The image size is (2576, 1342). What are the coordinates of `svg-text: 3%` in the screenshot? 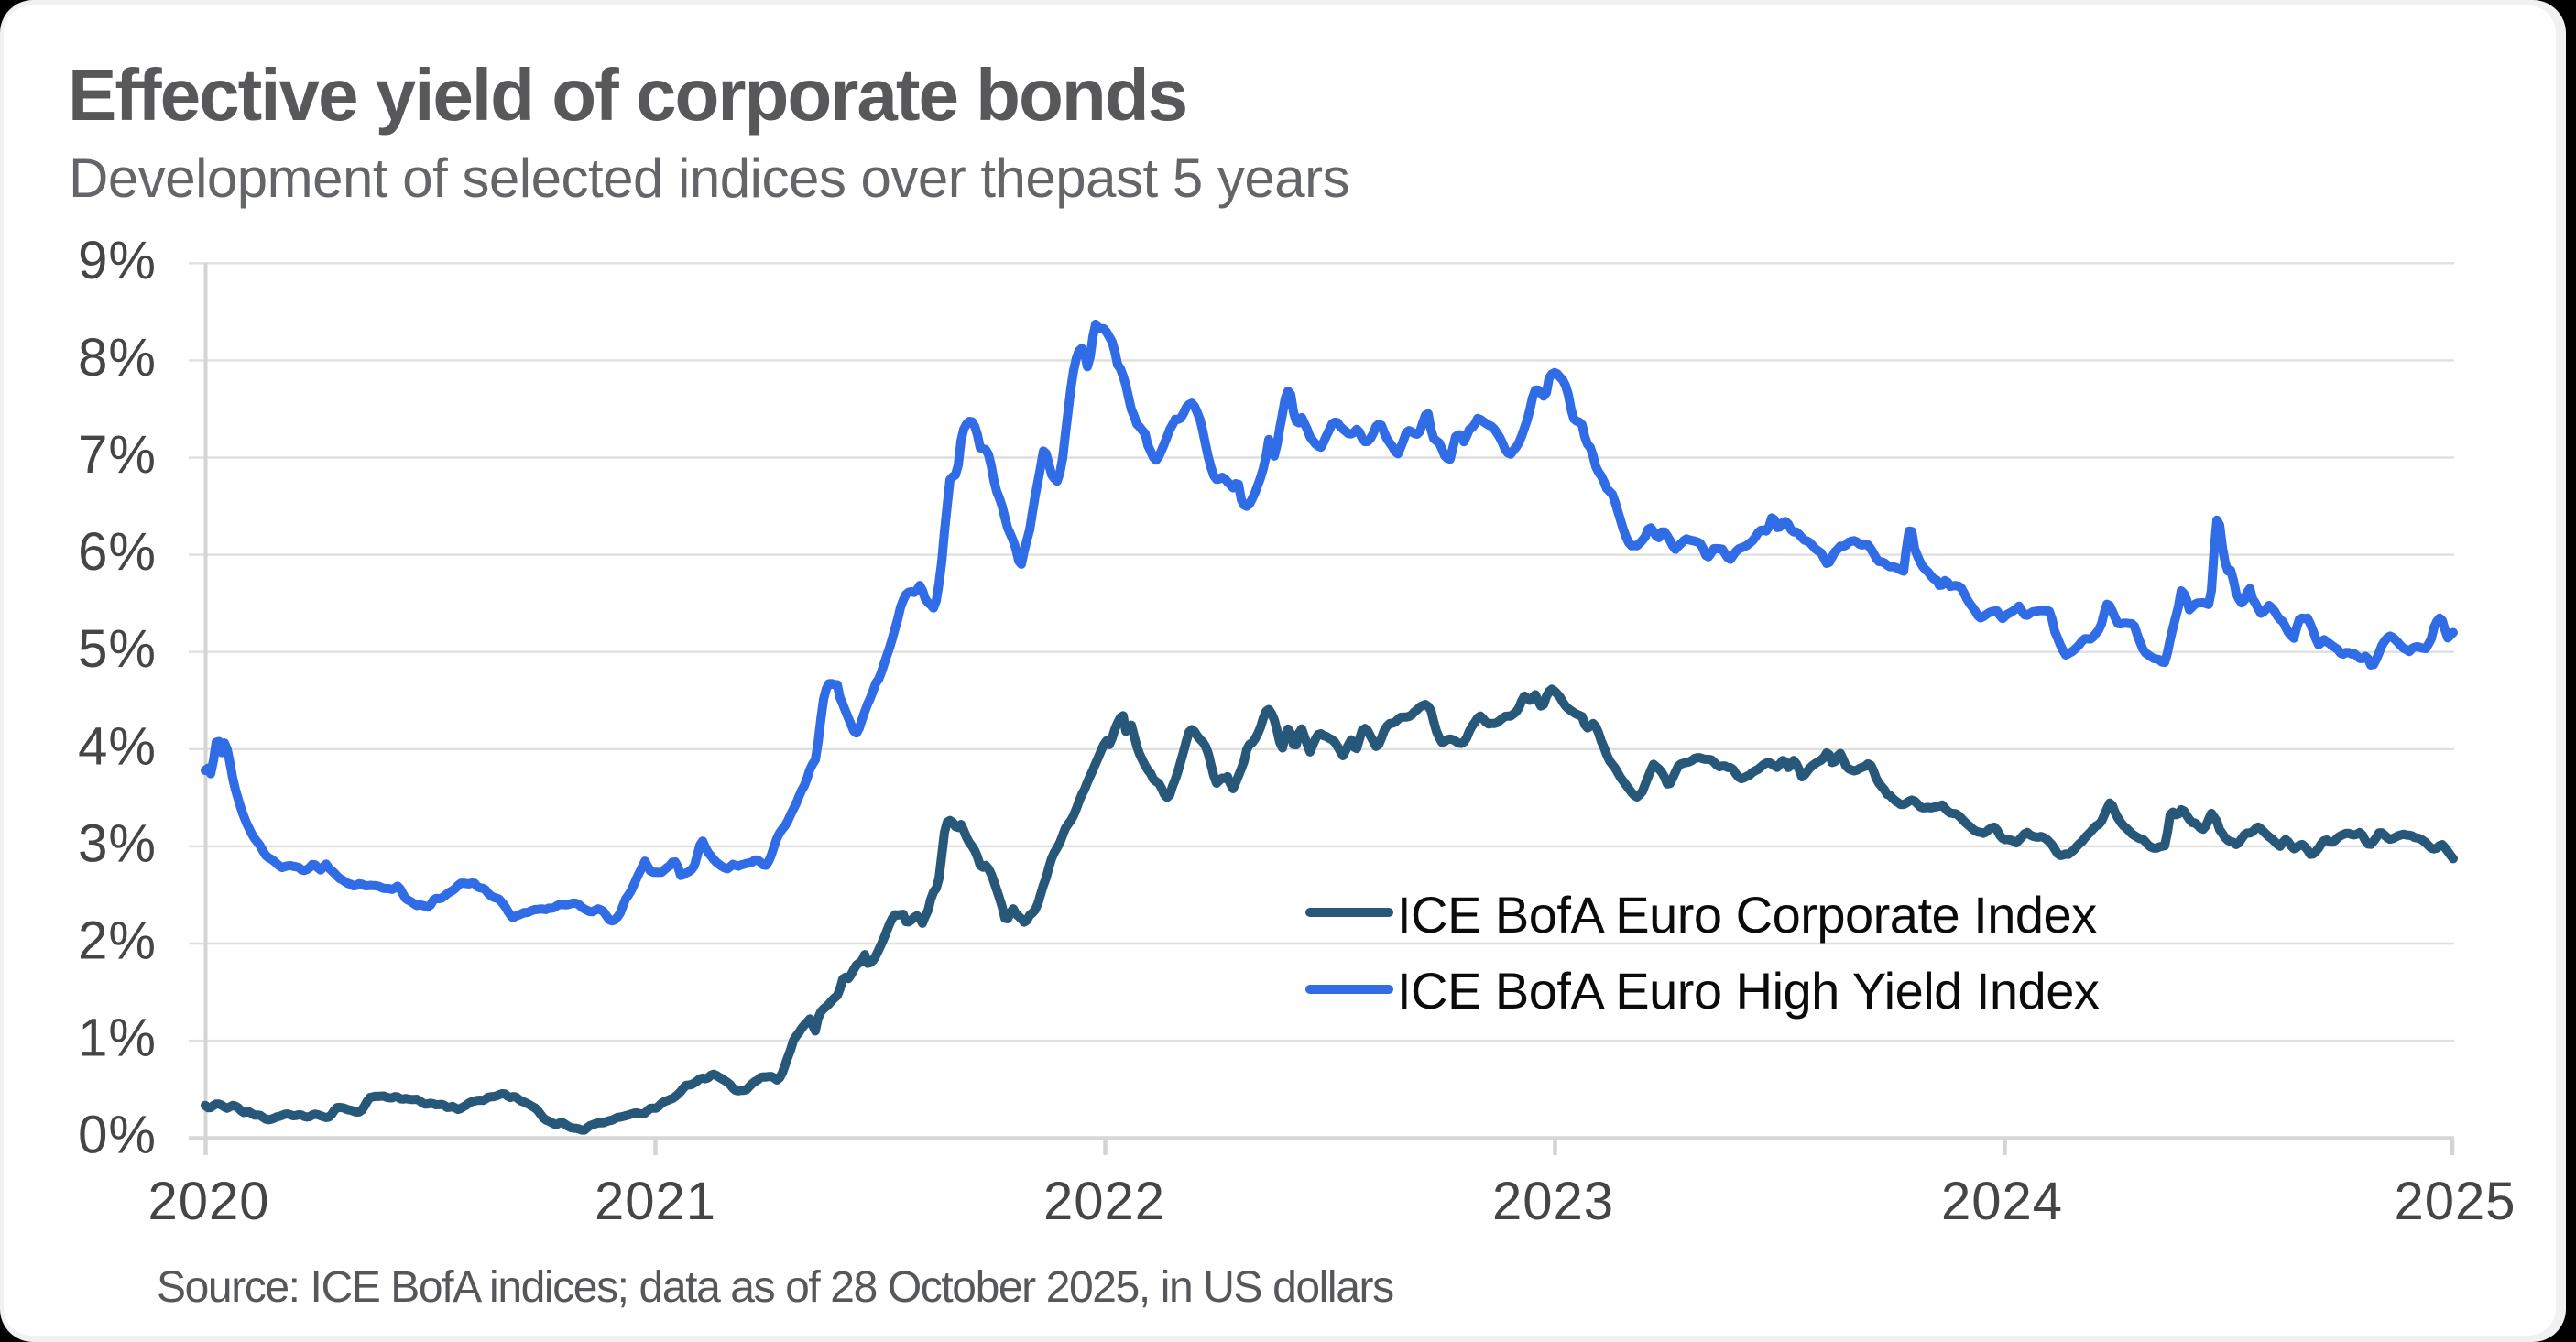 It's located at (118, 843).